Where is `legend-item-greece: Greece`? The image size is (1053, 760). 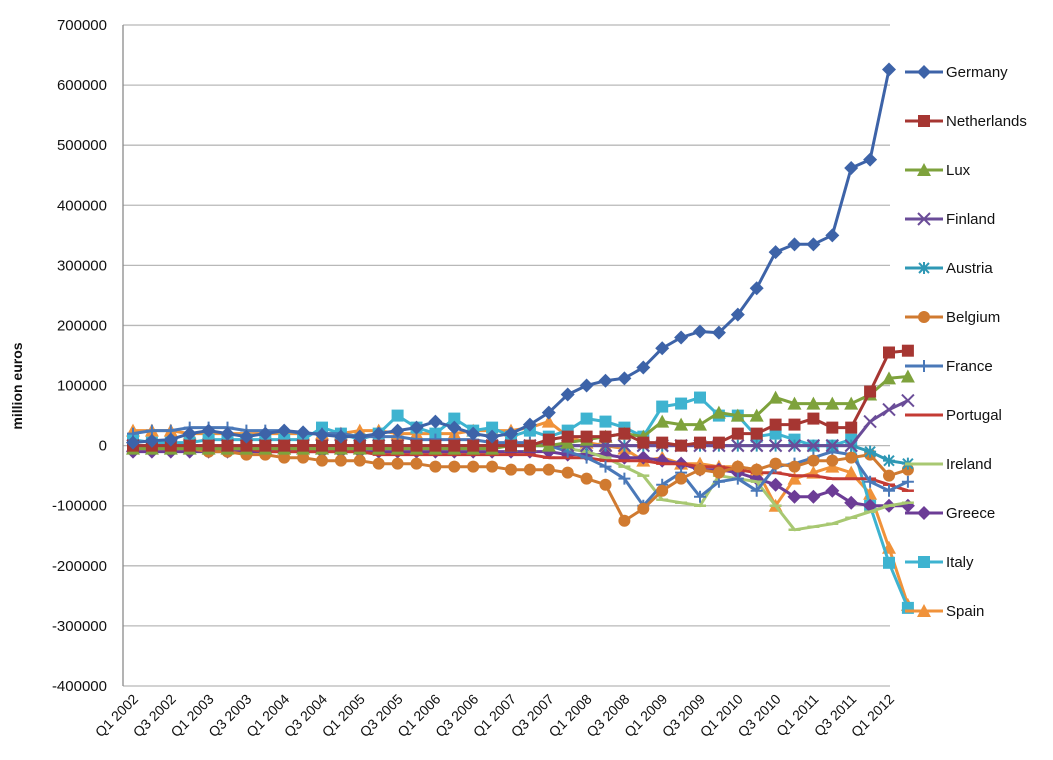 legend-item-greece: Greece is located at coordinates (950, 513).